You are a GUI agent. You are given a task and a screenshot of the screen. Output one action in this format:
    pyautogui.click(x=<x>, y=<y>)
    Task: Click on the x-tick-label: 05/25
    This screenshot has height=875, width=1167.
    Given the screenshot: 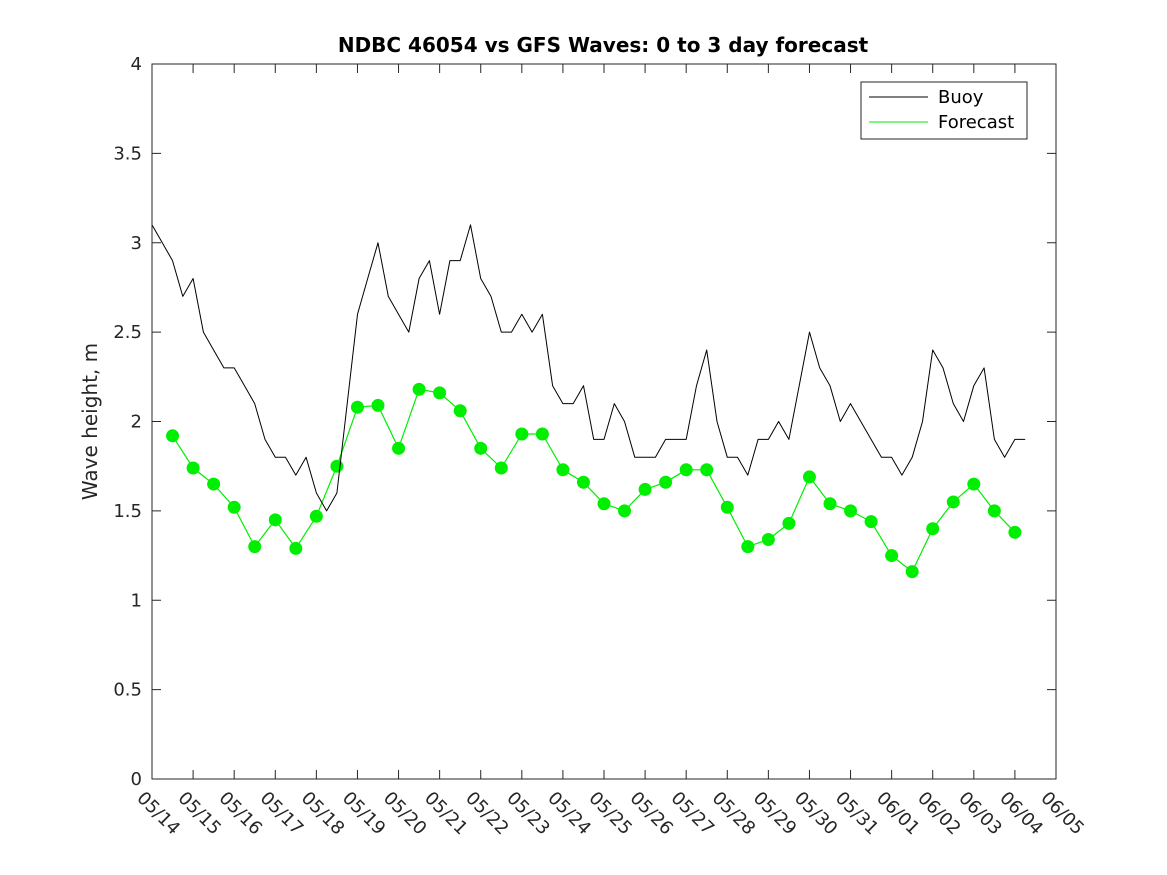 What is the action you would take?
    pyautogui.click(x=610, y=814)
    